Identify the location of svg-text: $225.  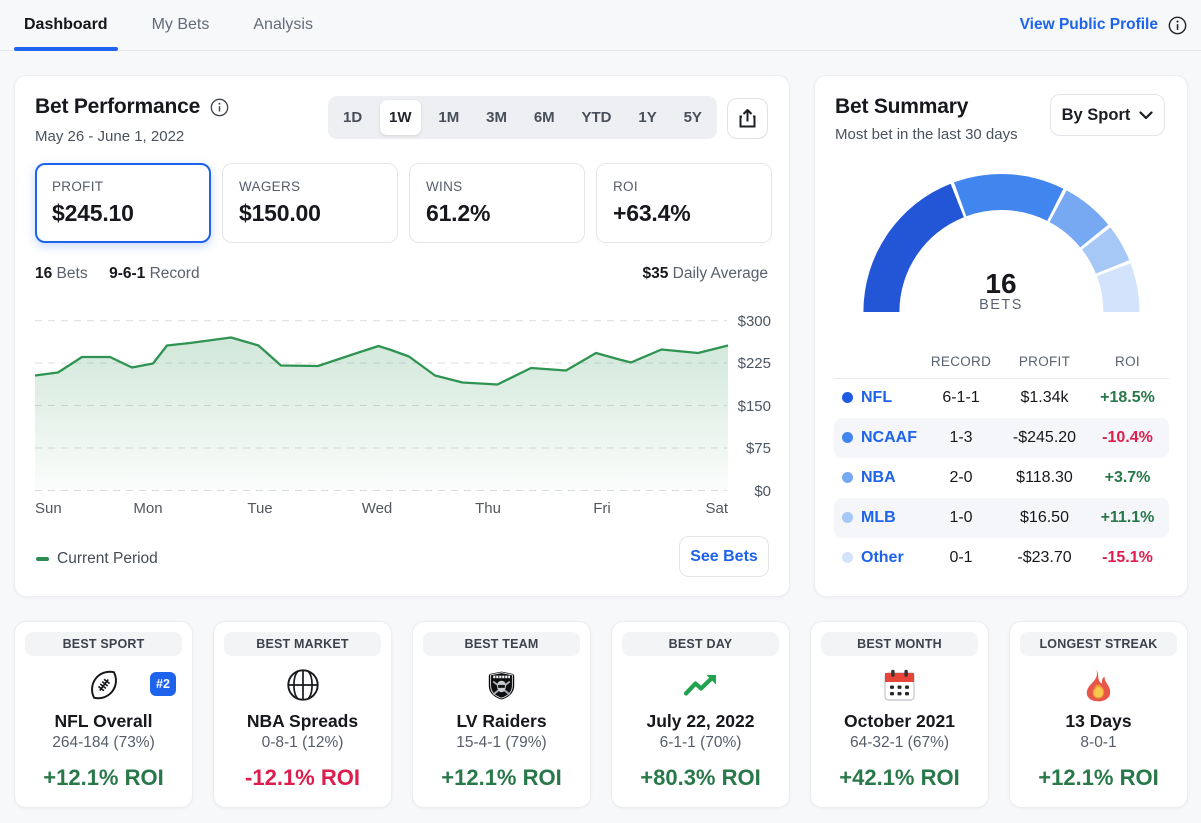
(754, 363).